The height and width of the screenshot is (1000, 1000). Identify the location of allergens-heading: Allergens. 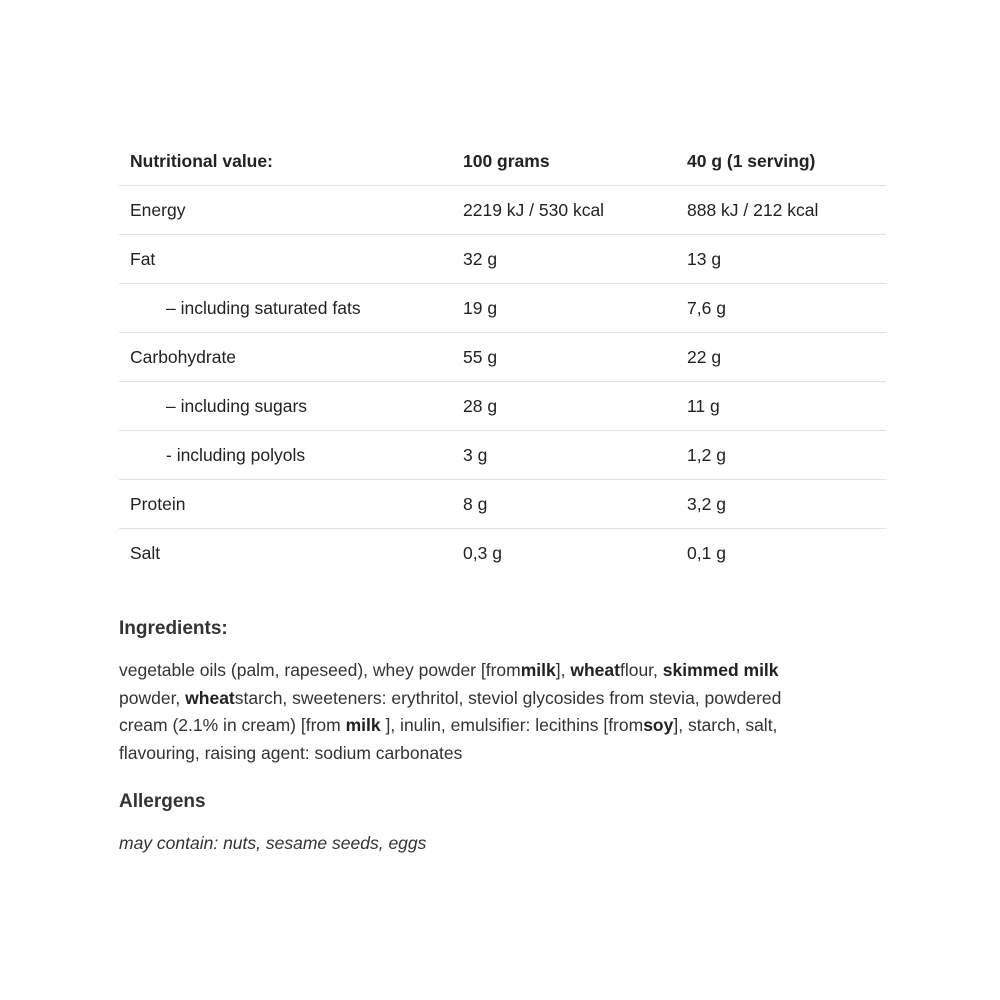
(162, 801).